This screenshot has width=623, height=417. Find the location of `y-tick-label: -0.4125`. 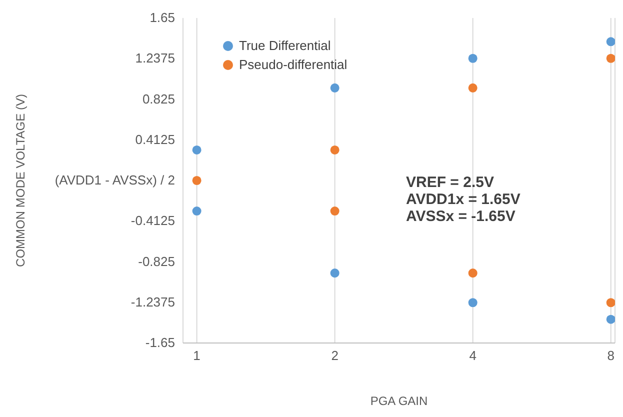

y-tick-label: -0.4125 is located at coordinates (152, 220).